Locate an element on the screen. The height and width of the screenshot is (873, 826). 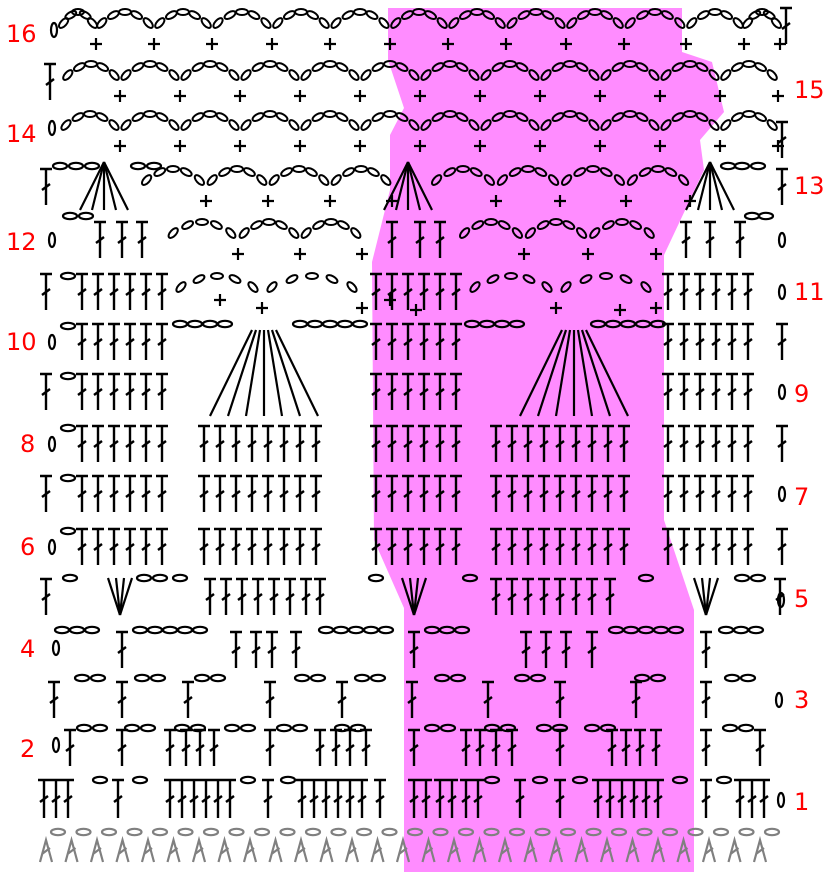
turning-chain is located at coordinates (782, 392).